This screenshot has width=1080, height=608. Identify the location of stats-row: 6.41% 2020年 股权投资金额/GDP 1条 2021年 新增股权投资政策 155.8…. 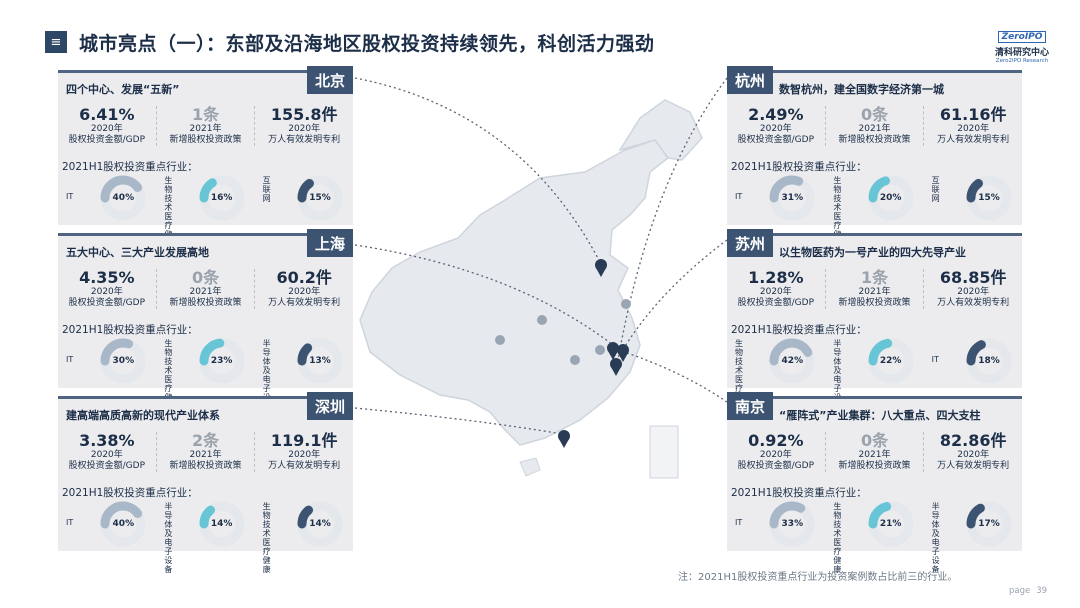
(205, 126).